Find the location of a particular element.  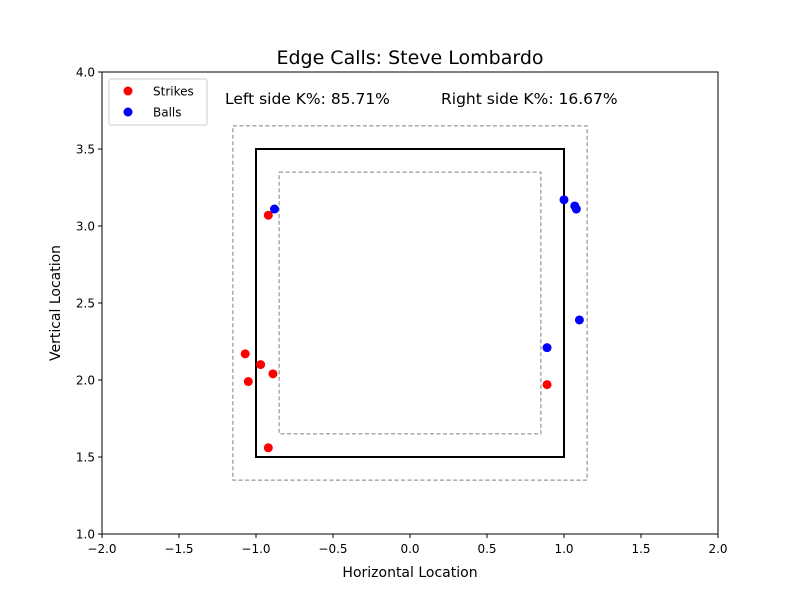

legend: Strikes Balls is located at coordinates (158, 102).